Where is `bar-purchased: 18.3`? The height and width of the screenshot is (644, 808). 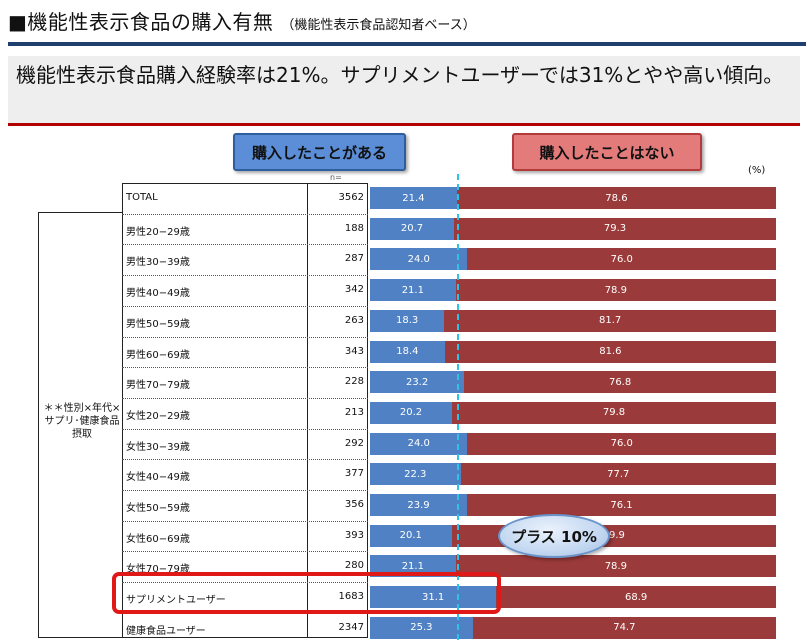 bar-purchased: 18.3 is located at coordinates (407, 320).